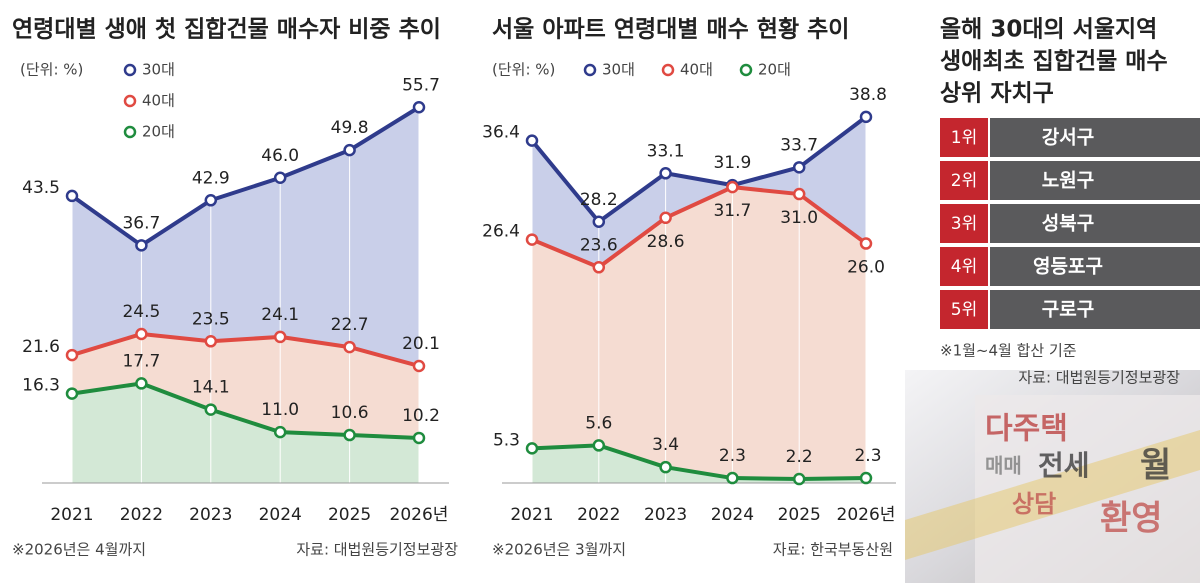 This screenshot has width=1200, height=583. I want to click on photo-sign-text: 상담, so click(1034, 504).